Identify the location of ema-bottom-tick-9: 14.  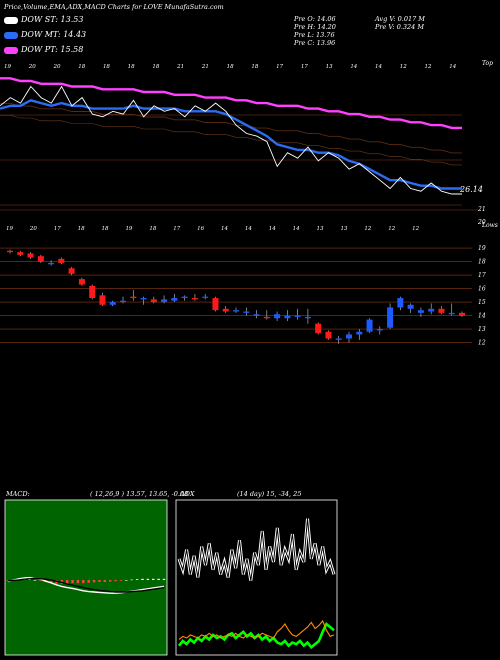
(224, 229).